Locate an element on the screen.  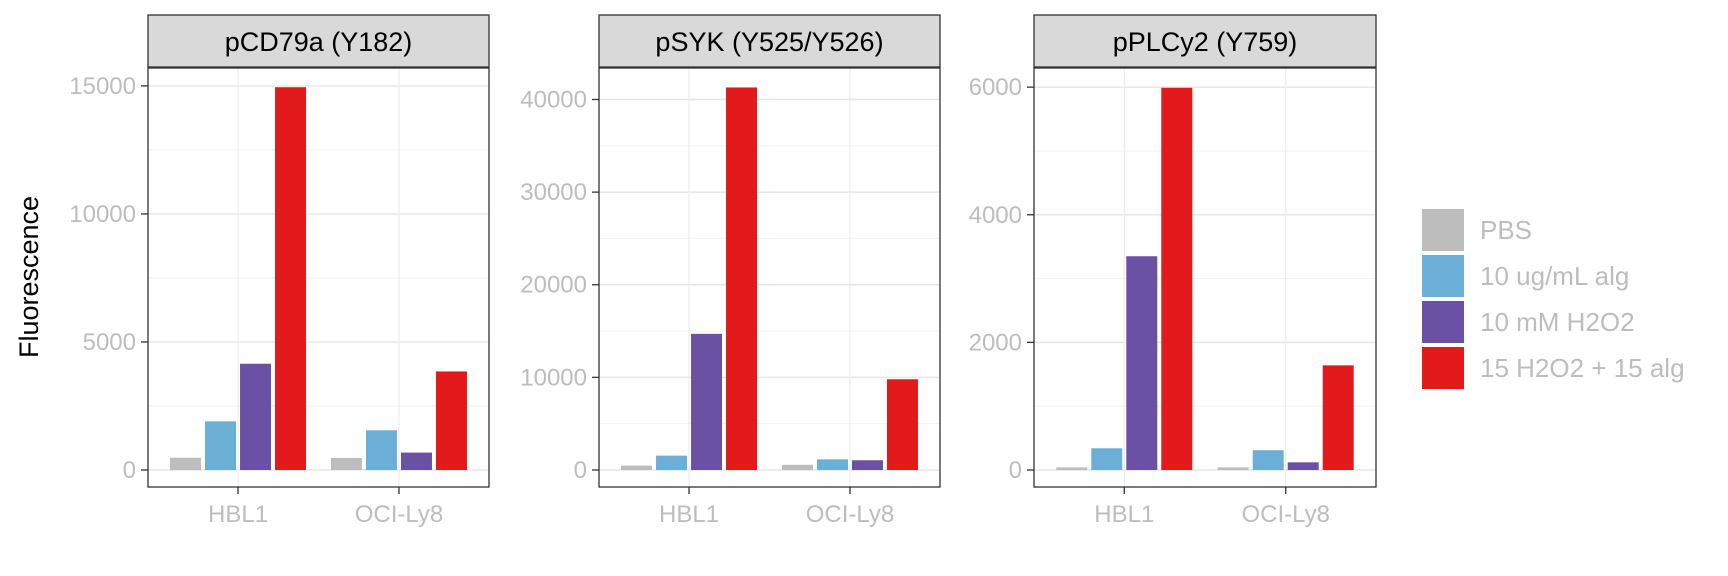
y-tick-label: 6000 is located at coordinates (995, 87).